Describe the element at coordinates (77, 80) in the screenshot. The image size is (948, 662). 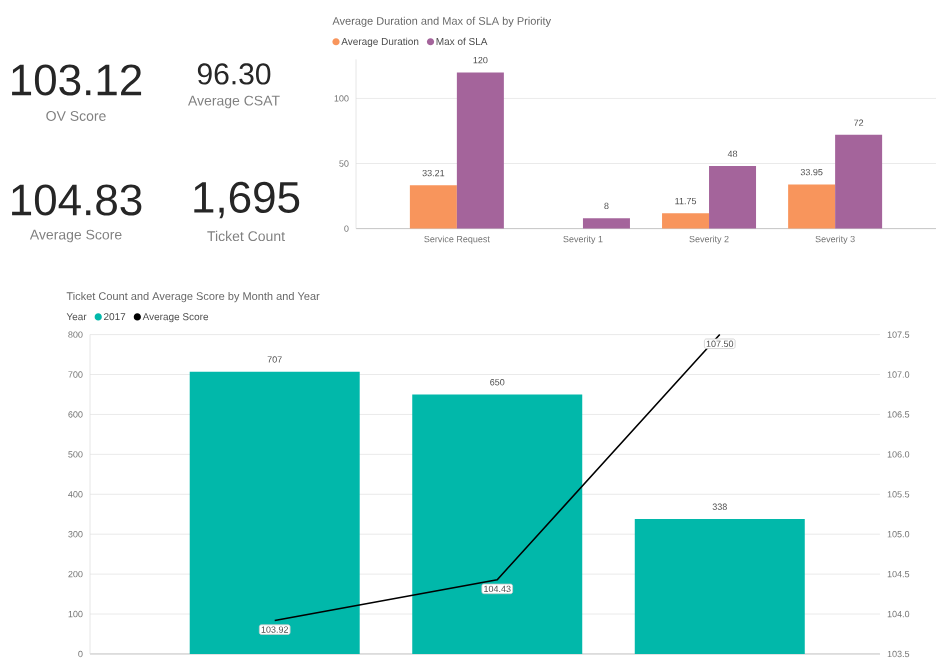
I see `text: 103.12` at that location.